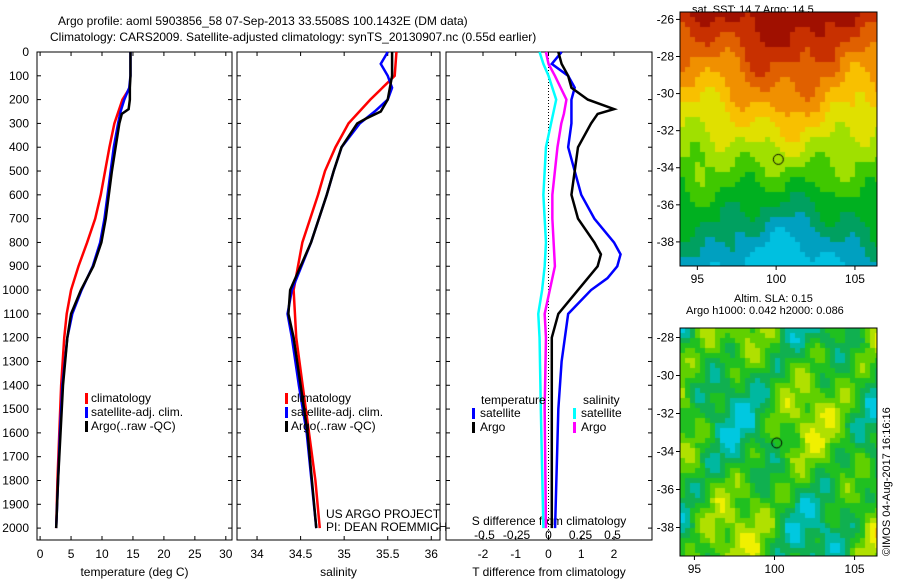 The height and width of the screenshot is (580, 900). I want to click on x-tick-label: -1, so click(515, 554).